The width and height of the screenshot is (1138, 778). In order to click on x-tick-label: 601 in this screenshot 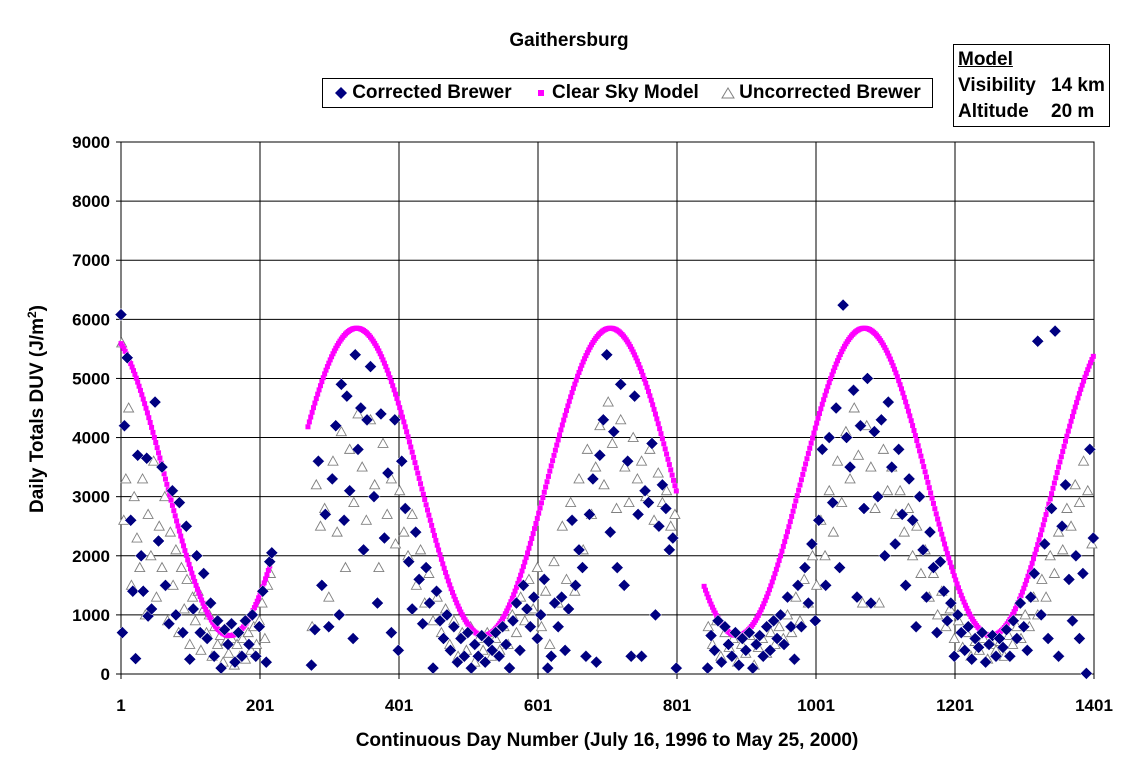, I will do `click(538, 705)`.